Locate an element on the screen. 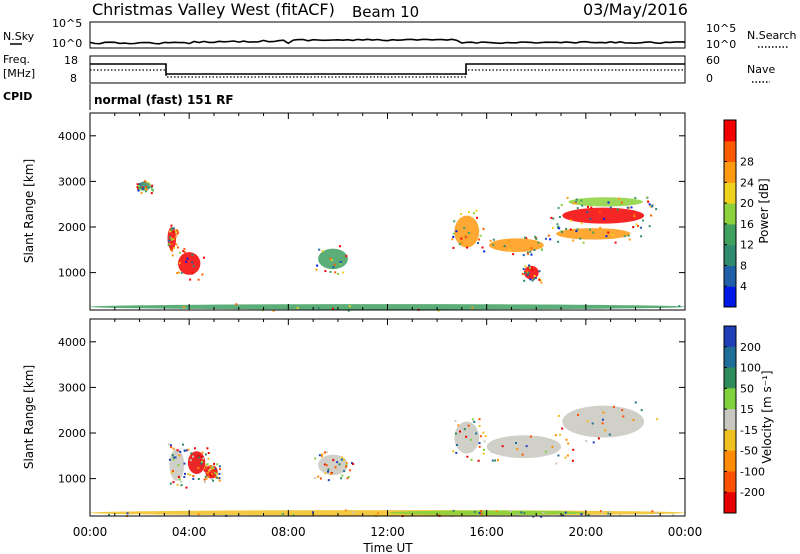 This screenshot has width=800, height=554. noise-panel-frame is located at coordinates (387, 35).